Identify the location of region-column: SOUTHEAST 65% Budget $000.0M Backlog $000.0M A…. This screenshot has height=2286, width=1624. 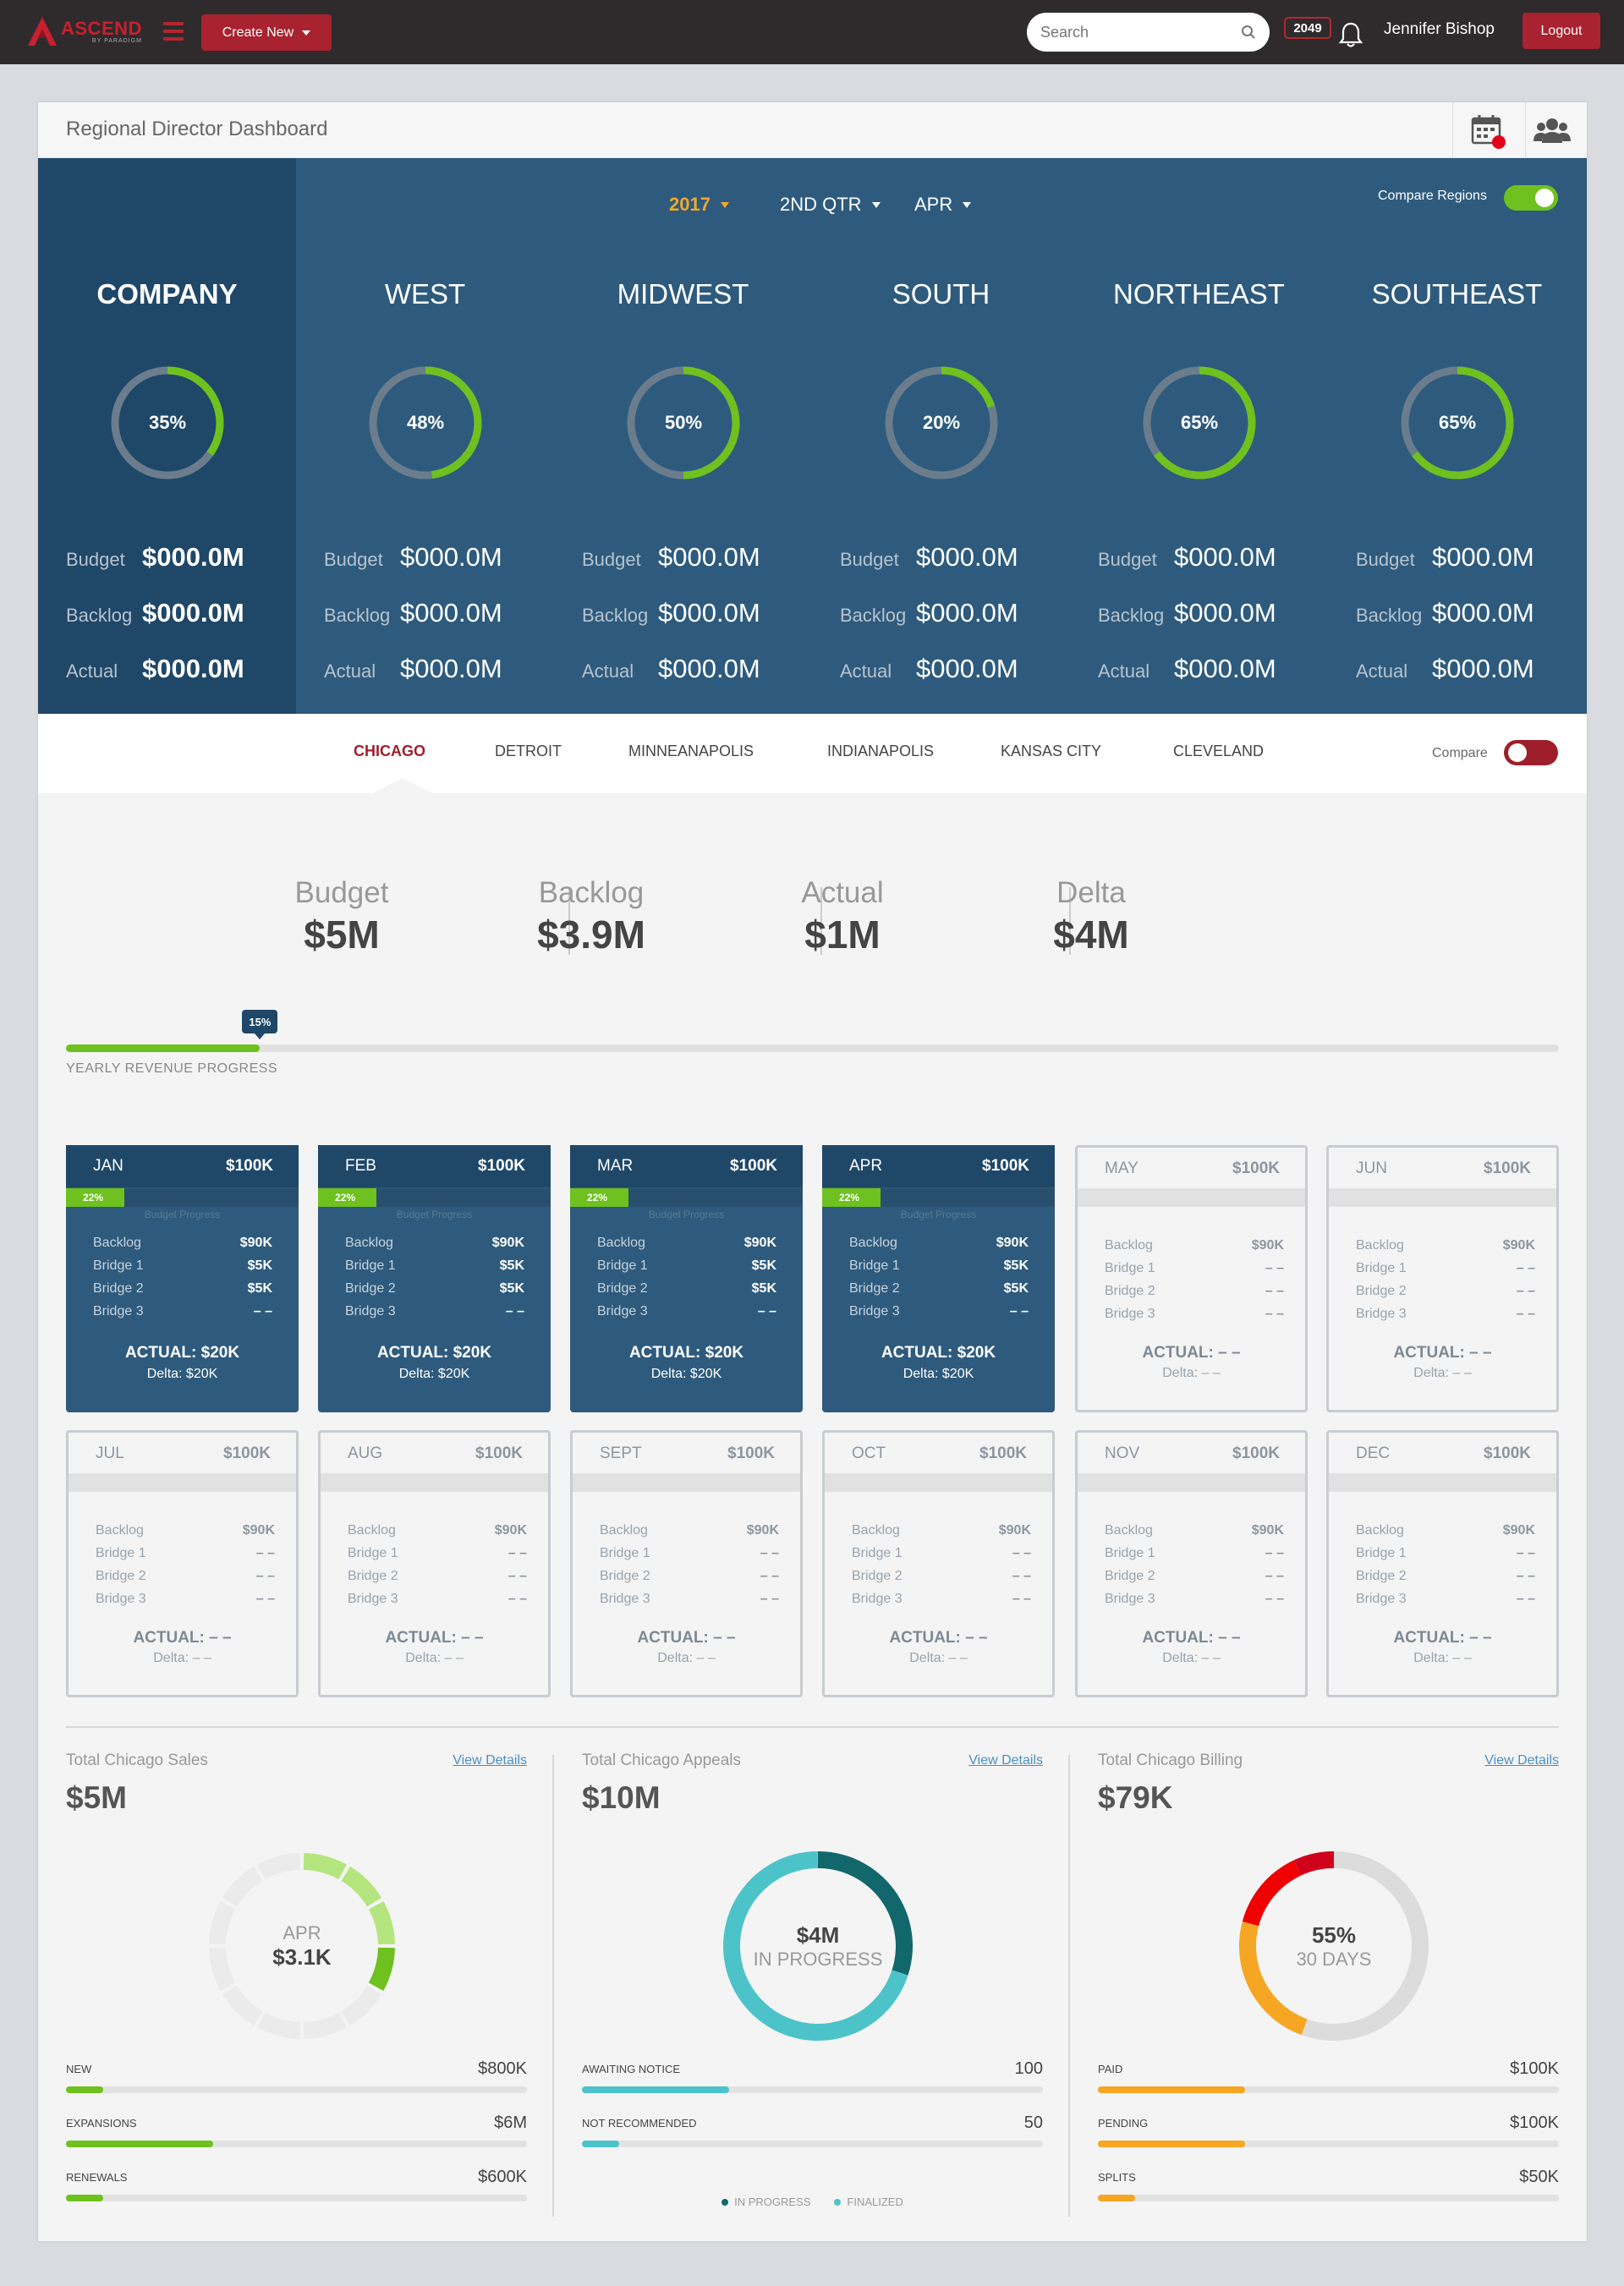
(1457, 436).